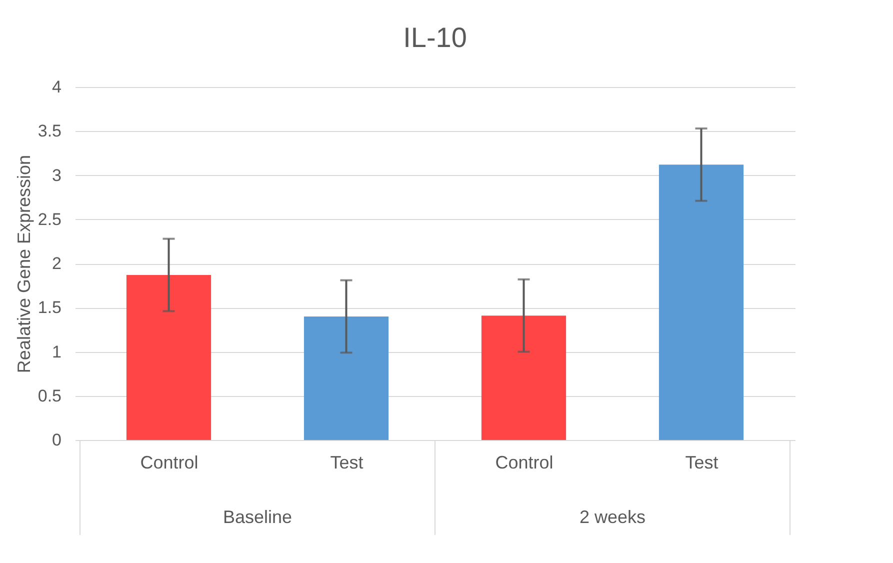  Describe the element at coordinates (50, 219) in the screenshot. I see `y-tick-label: 2.5` at that location.